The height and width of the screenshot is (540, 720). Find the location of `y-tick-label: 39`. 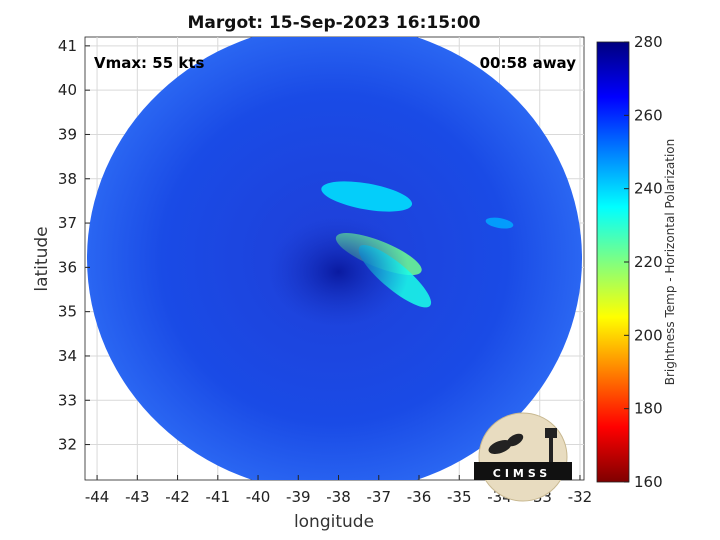

y-tick-label: 39 is located at coordinates (67, 134).